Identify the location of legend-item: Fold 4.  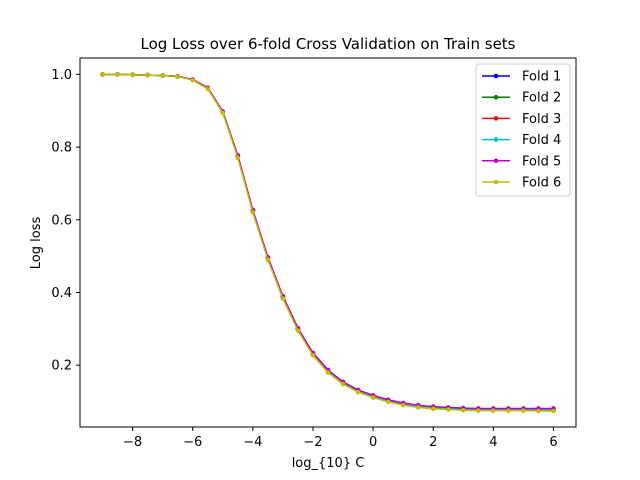
(521, 140).